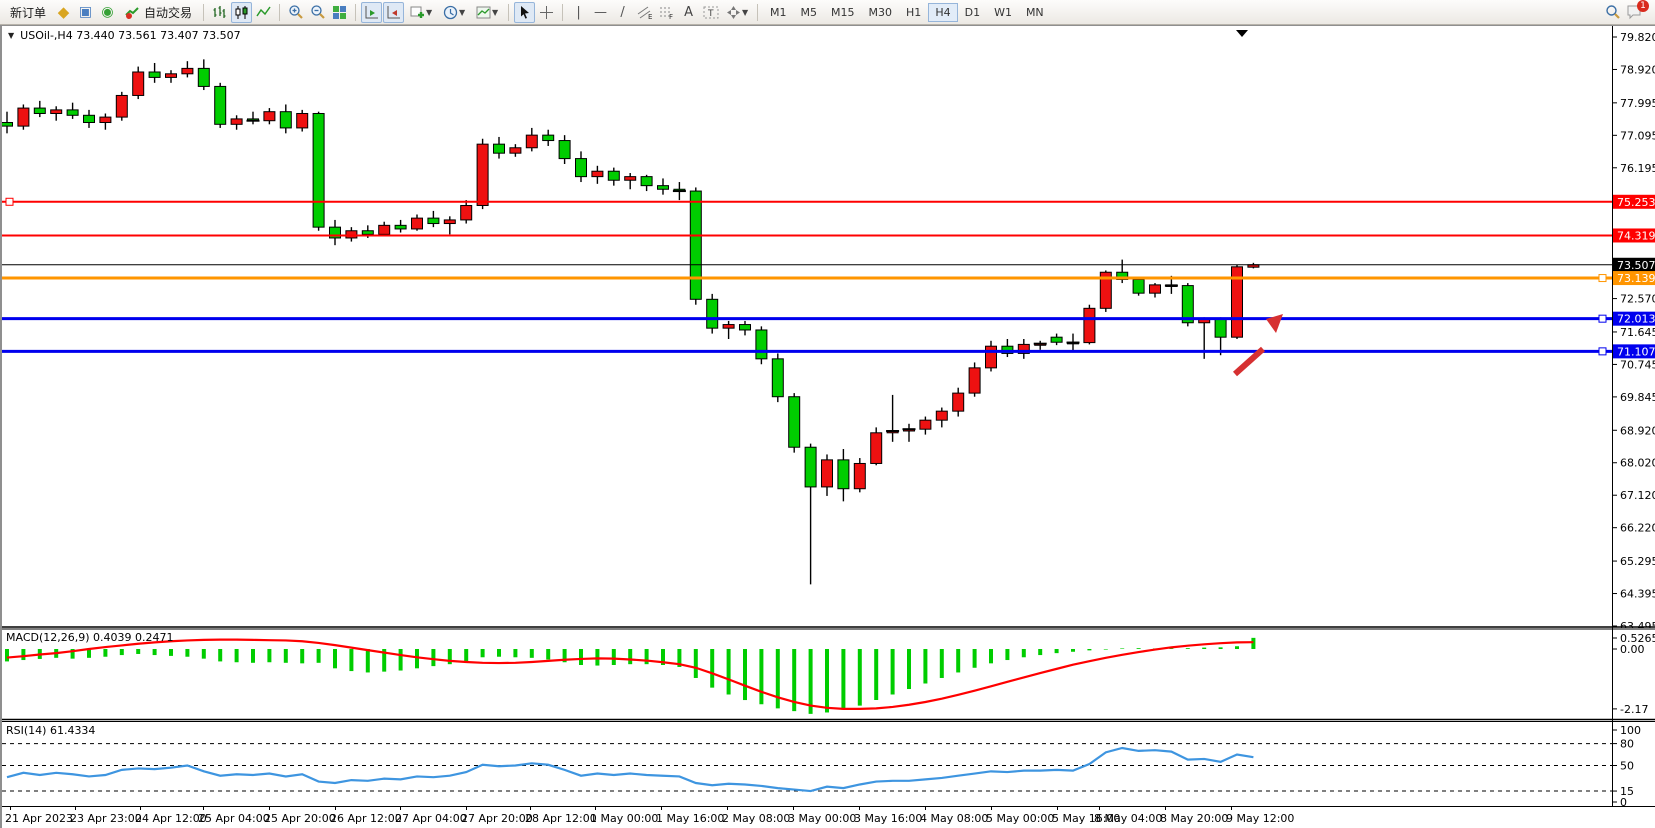  I want to click on periods-icon: ▼, so click(454, 12).